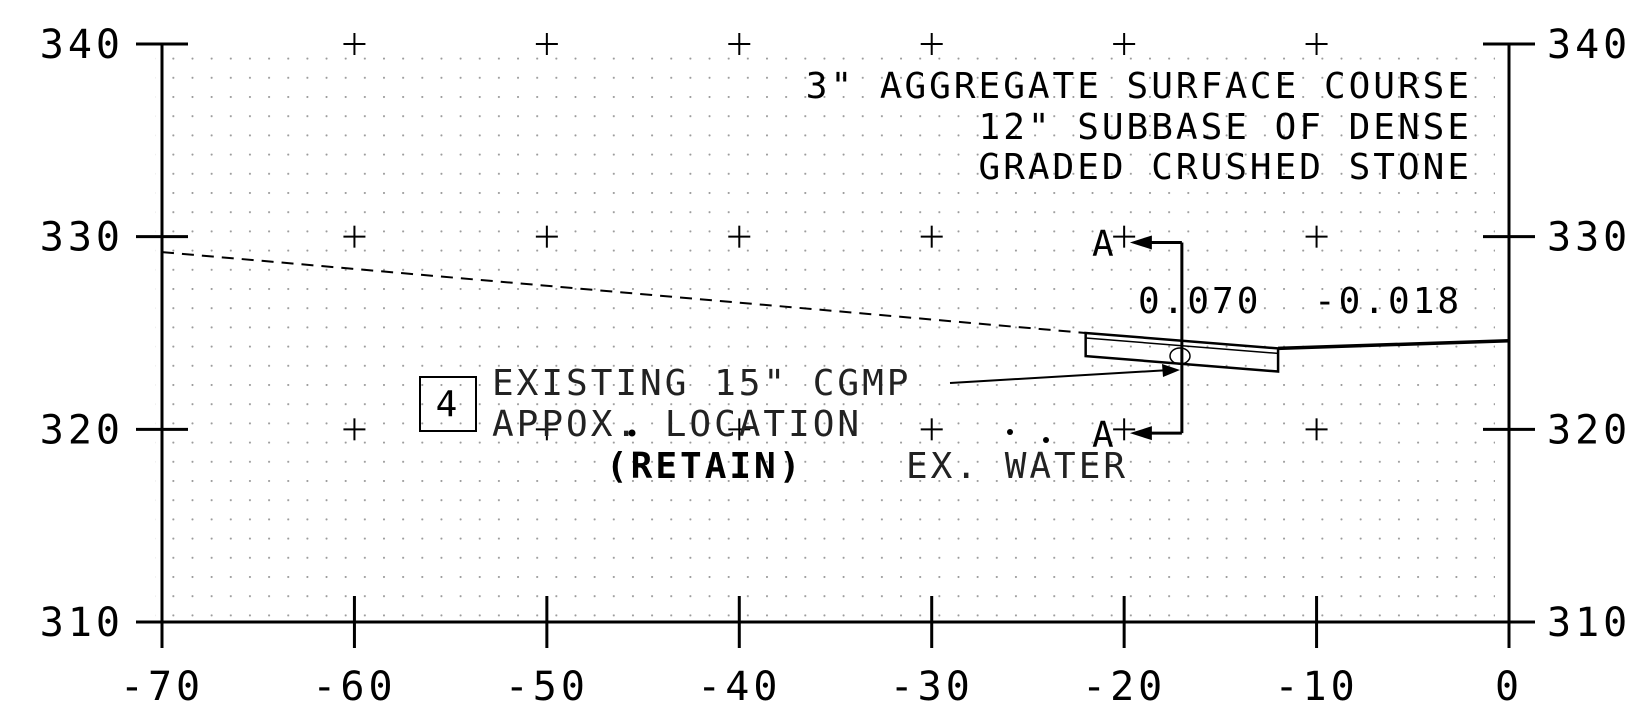  What do you see at coordinates (1124, 687) in the screenshot?
I see `x-tick-label: -20` at bounding box center [1124, 687].